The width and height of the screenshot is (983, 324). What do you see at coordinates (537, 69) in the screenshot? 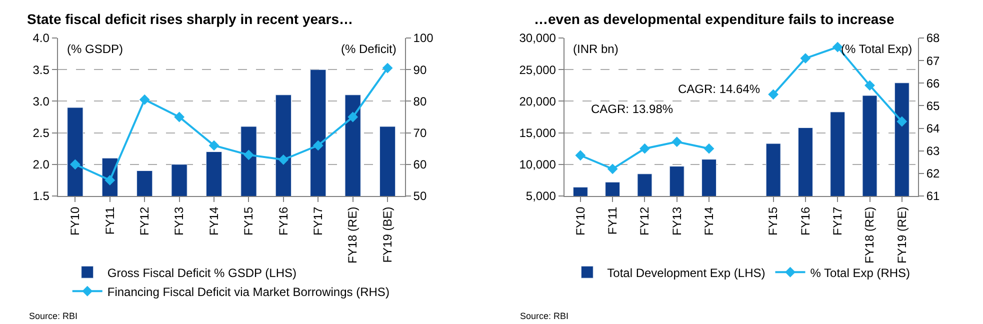
I see `y-tick-label: 25,000` at bounding box center [537, 69].